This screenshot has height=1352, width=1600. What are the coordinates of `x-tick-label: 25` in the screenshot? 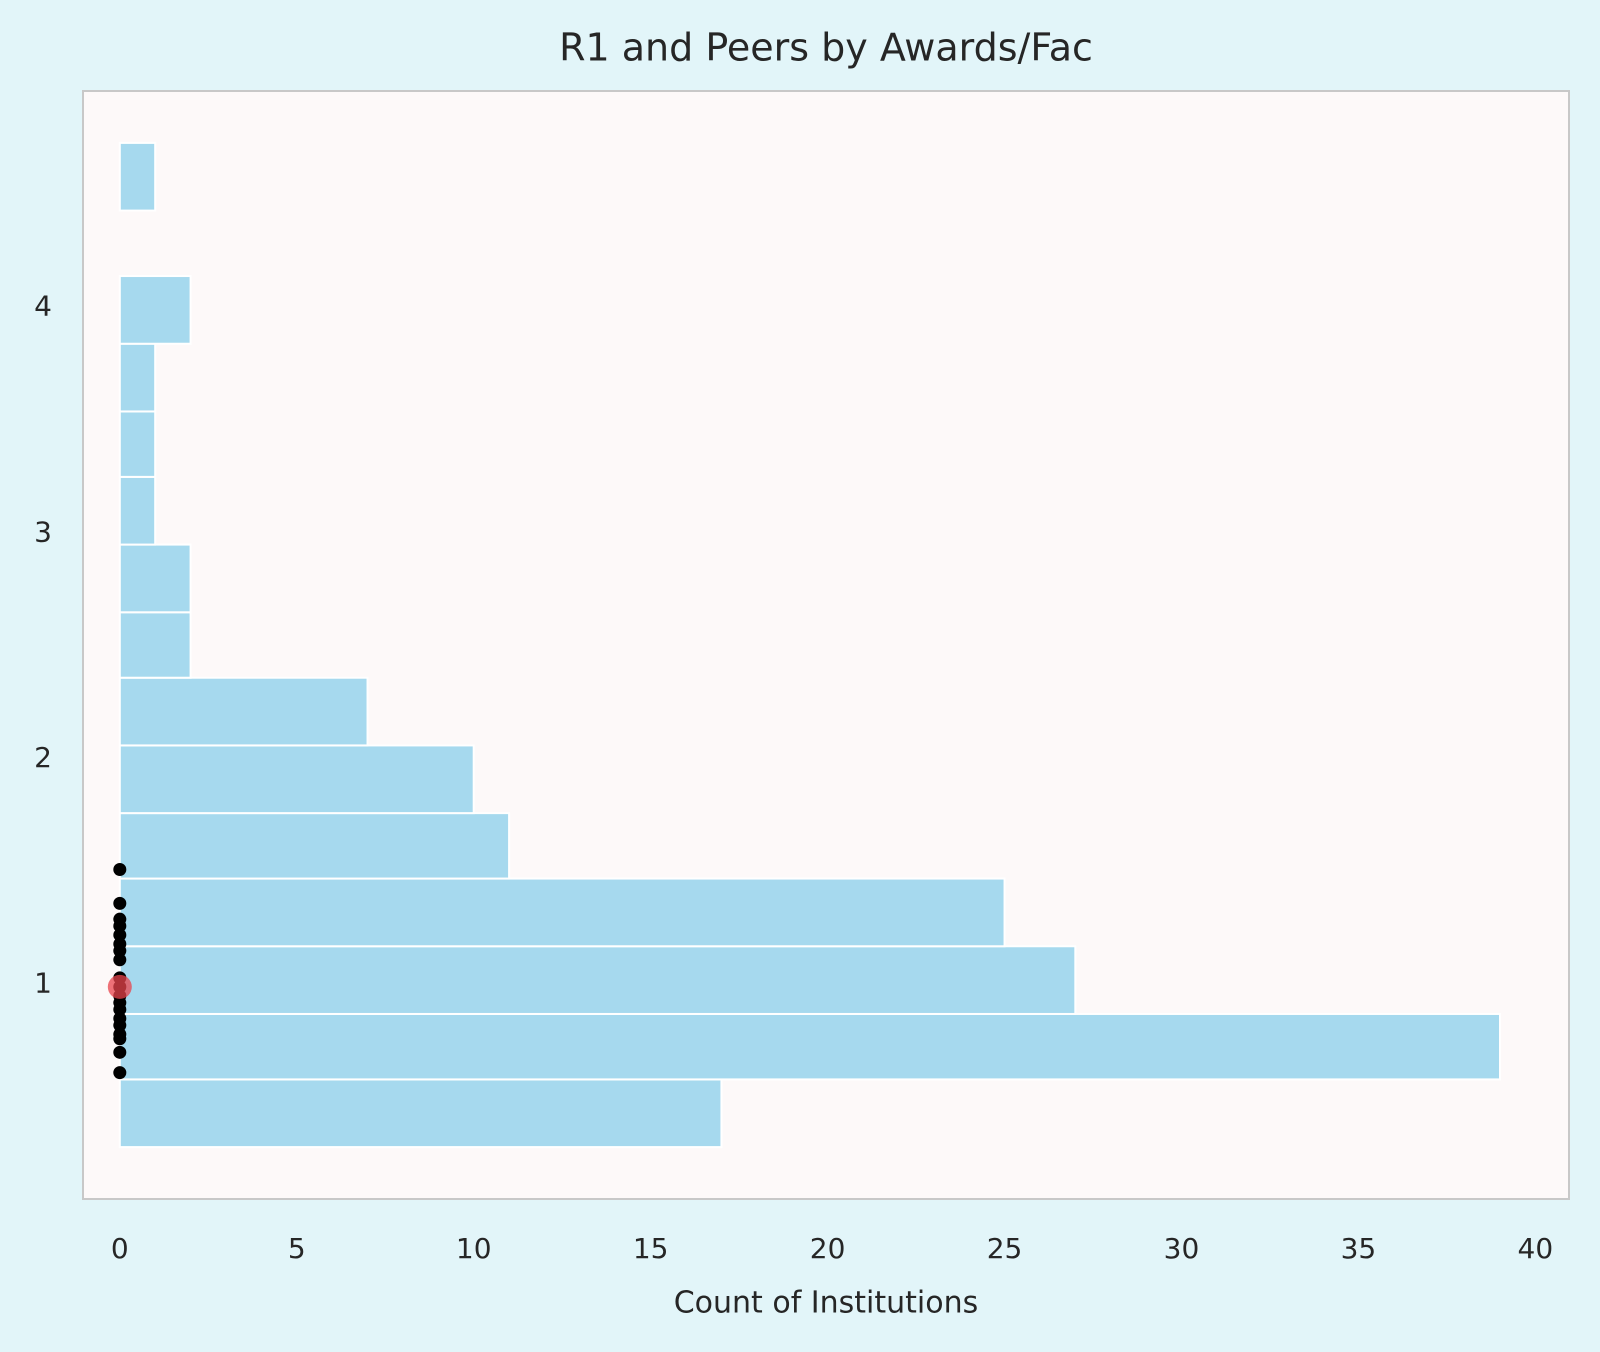 It's located at (1005, 1248).